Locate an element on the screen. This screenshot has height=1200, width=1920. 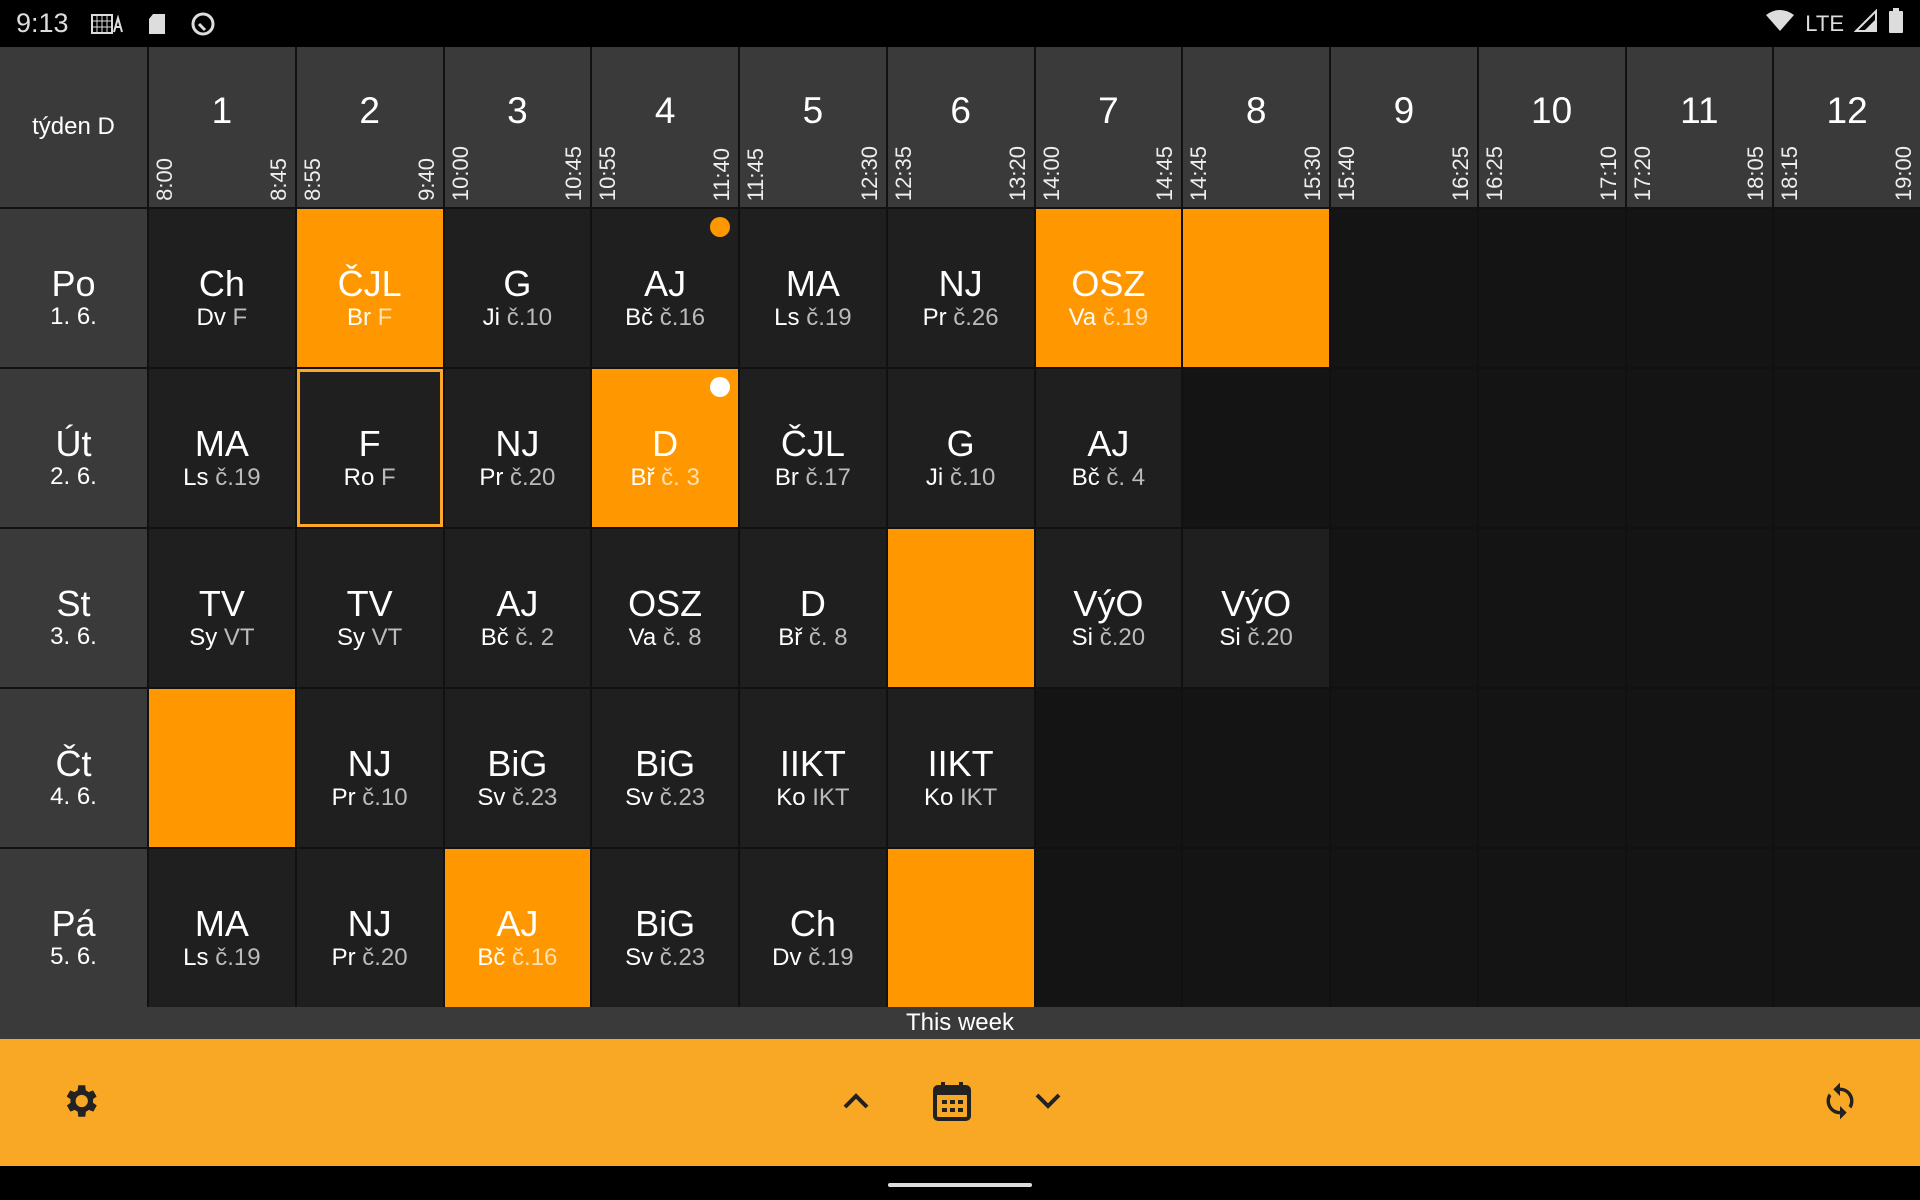
day-header: St 3. 6. is located at coordinates (73, 608).